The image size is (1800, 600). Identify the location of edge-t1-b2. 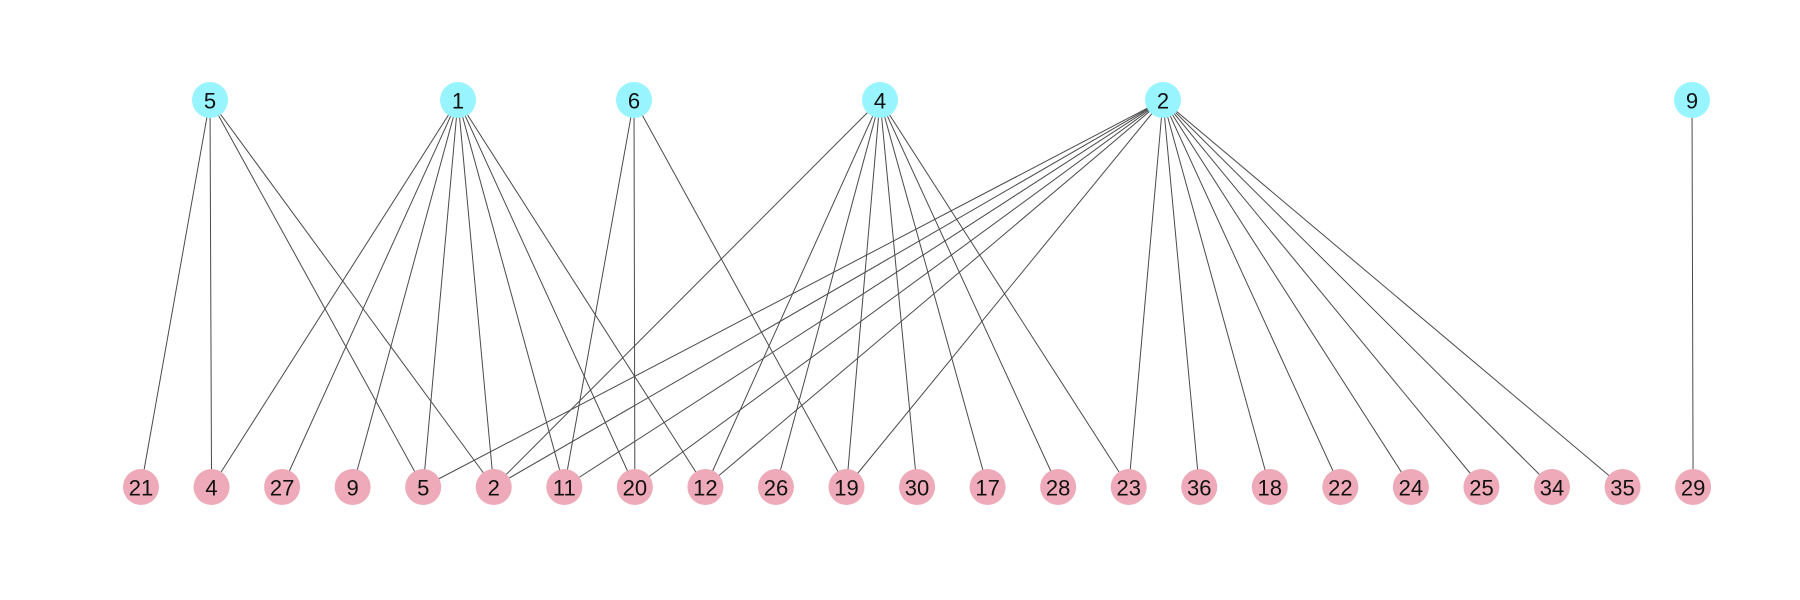
(476, 293).